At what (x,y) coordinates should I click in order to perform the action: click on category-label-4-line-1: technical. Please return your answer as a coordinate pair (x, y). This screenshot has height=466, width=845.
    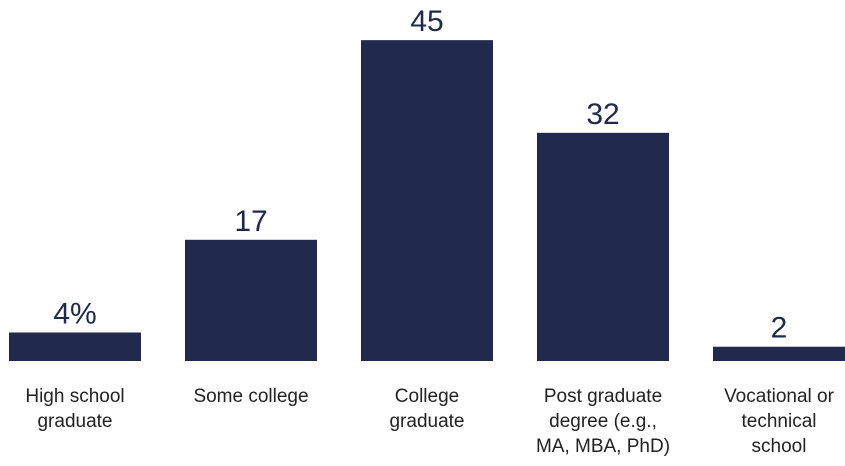
    Looking at the image, I should click on (779, 421).